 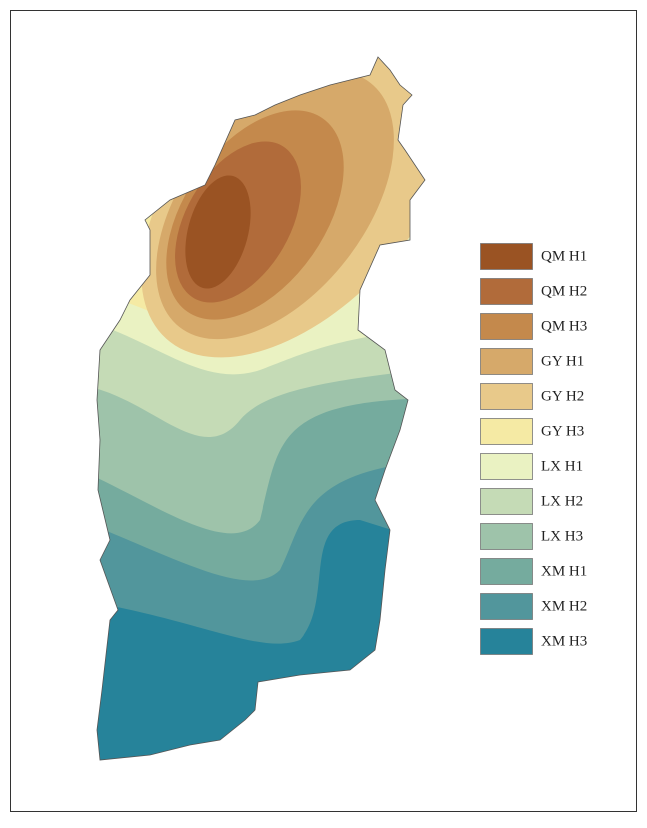 I want to click on legend-label: QM H3, so click(x=564, y=326).